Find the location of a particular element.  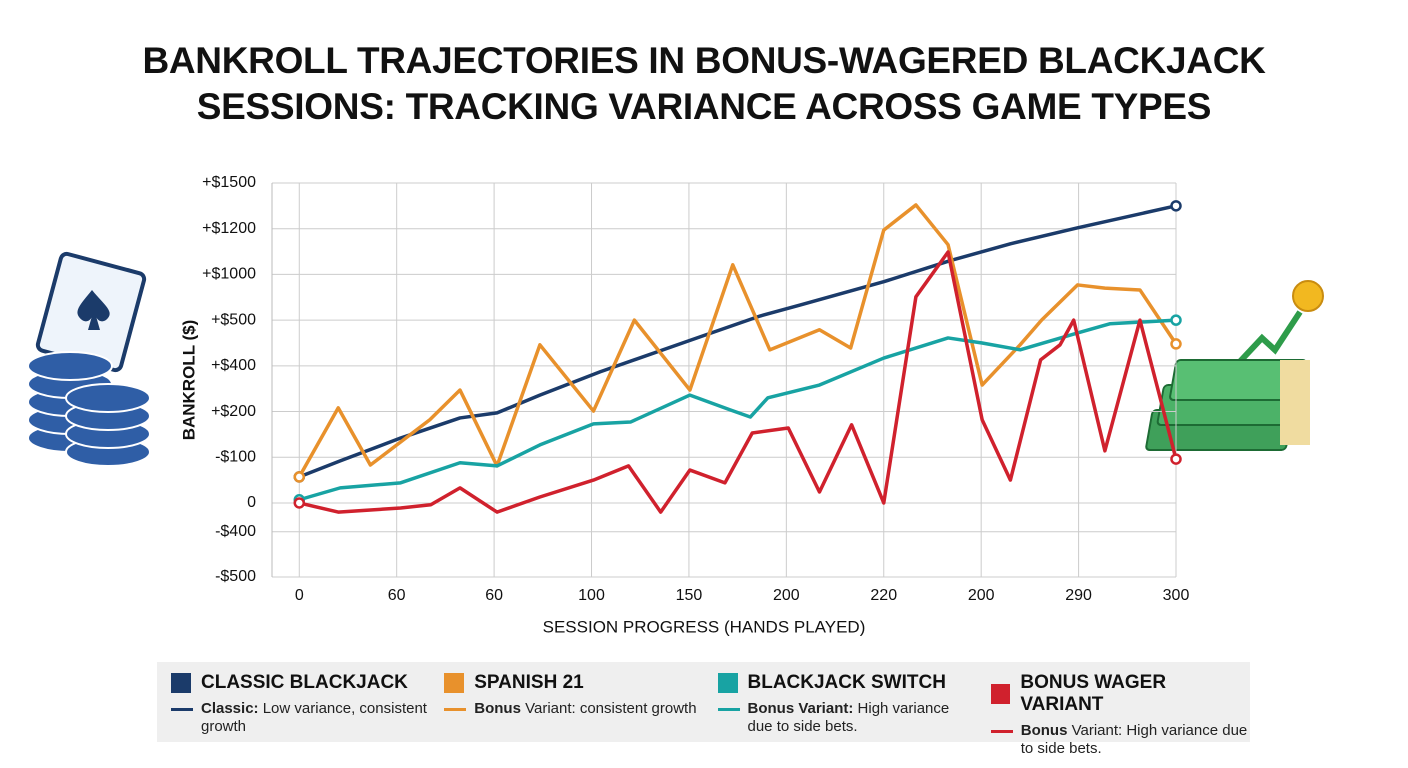

legend-desc: Bonus Variant: consistent growth is located at coordinates (573, 709).